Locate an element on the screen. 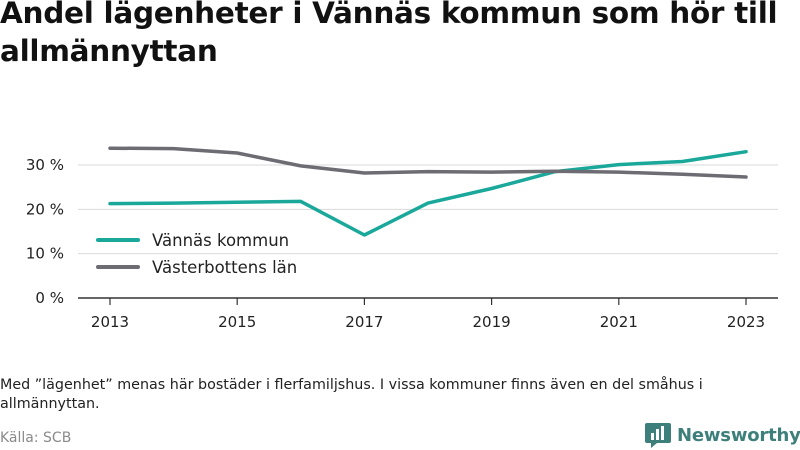 This screenshot has height=450, width=800. x-tick-label: 2023 is located at coordinates (746, 322).